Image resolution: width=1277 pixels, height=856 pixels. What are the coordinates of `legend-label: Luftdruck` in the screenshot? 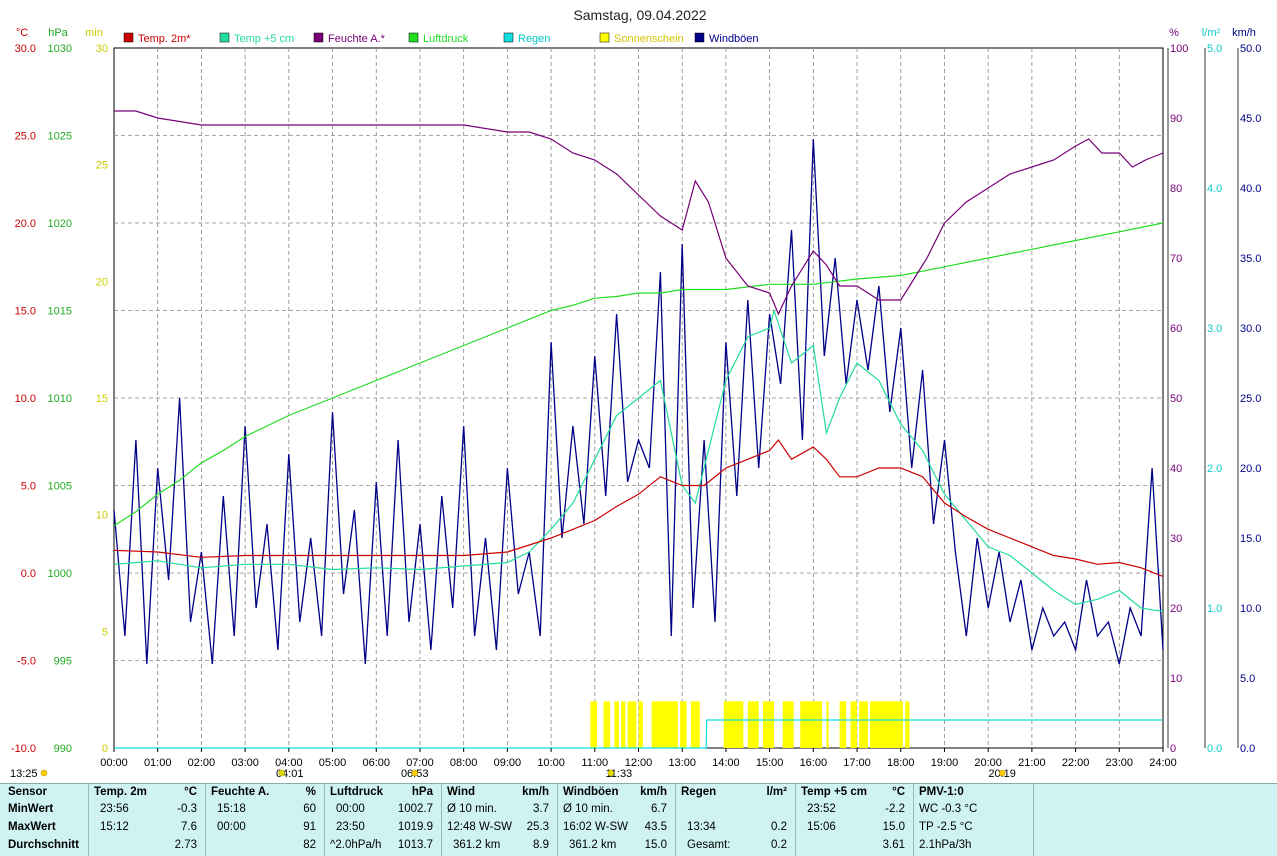 It's located at (446, 39).